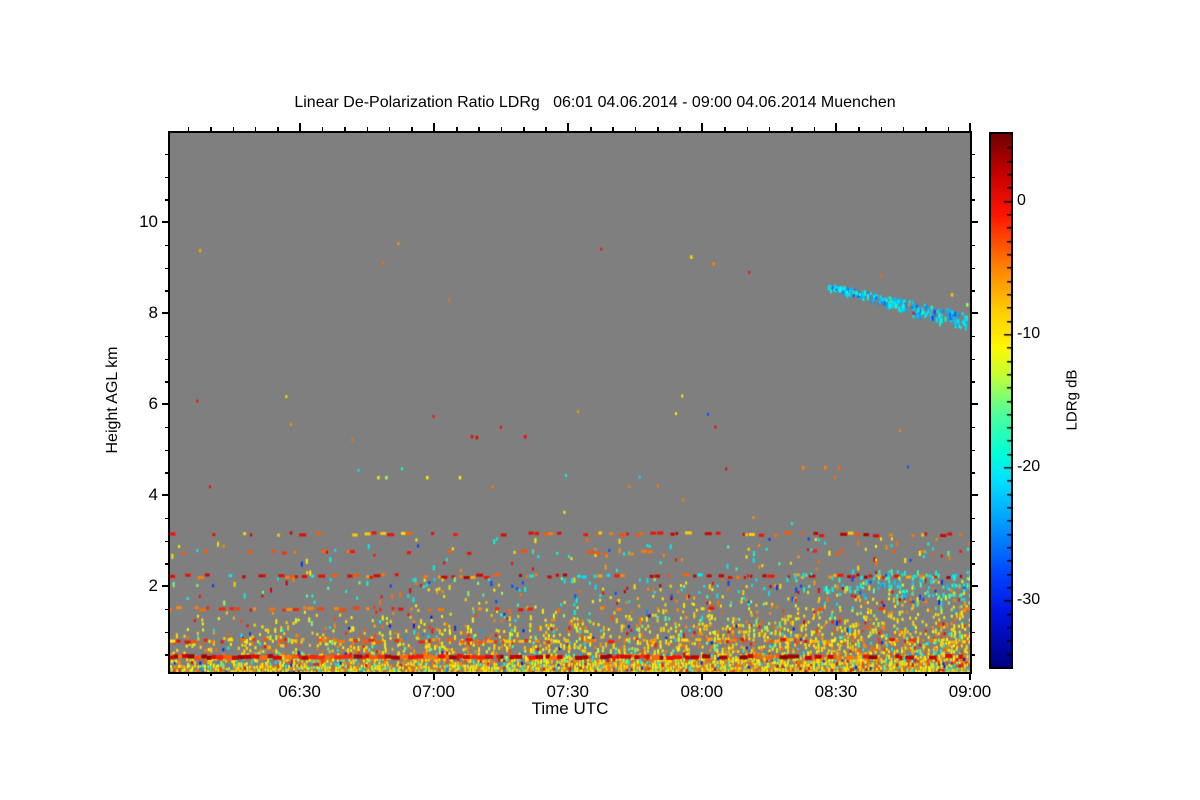 Image resolution: width=1200 pixels, height=800 pixels. I want to click on colorbar-tick-label: -20, so click(1029, 467).